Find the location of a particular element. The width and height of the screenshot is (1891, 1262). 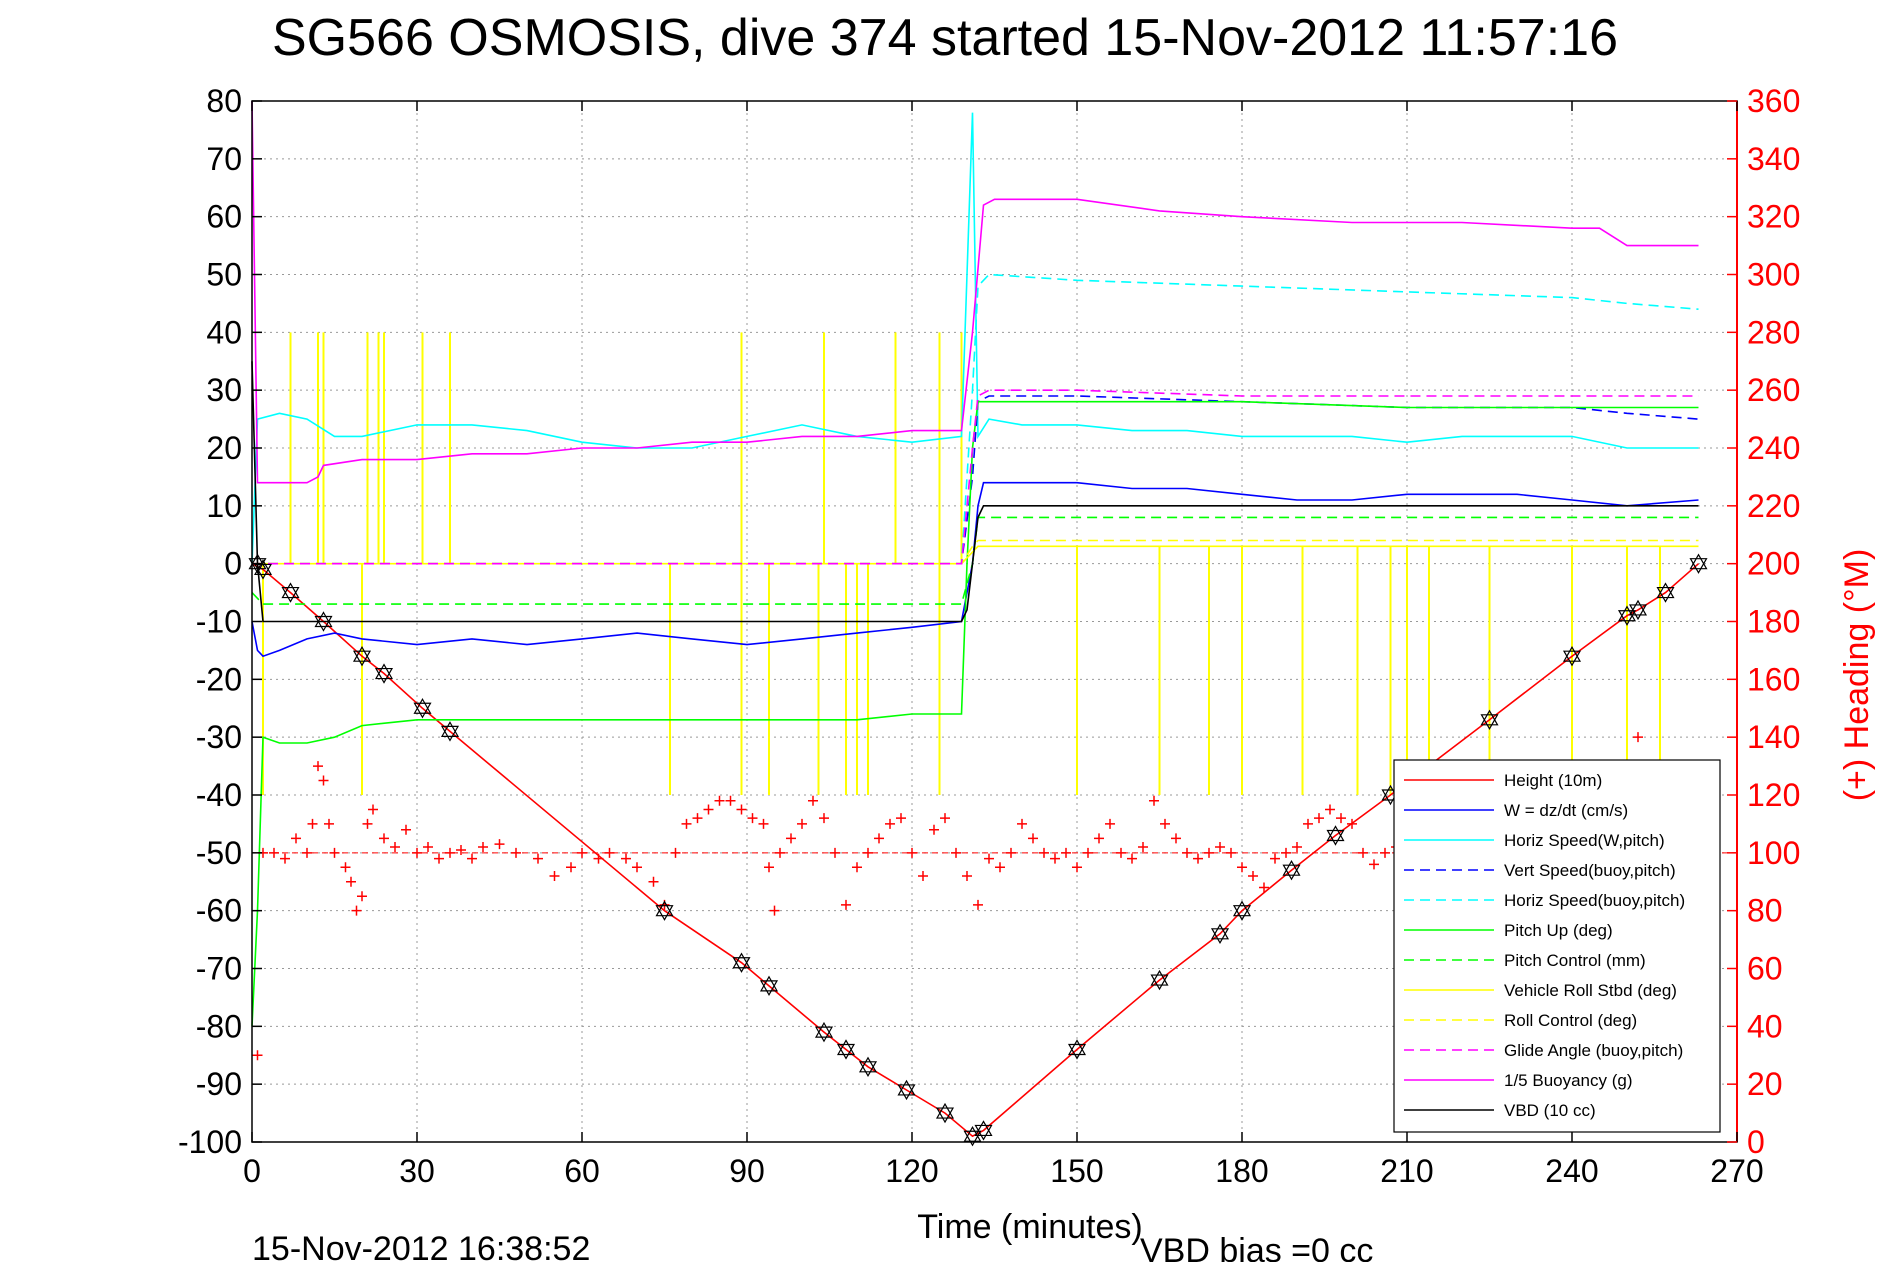

y-tick-label-right: 140 is located at coordinates (1773, 737).